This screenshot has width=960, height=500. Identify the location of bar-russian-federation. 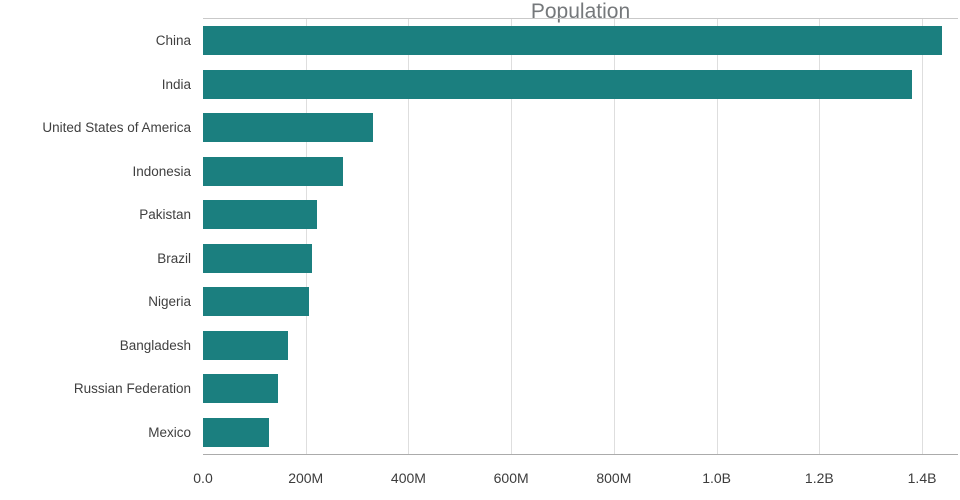
(240, 389).